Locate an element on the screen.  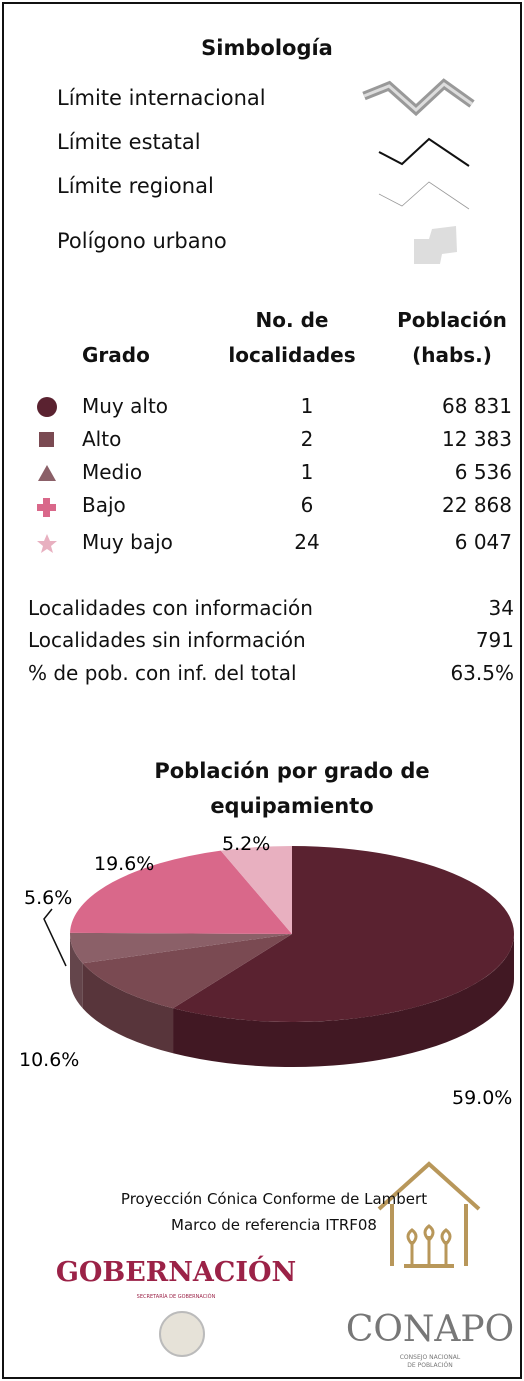
intl-line-symbol-core is located at coordinates (418, 97).